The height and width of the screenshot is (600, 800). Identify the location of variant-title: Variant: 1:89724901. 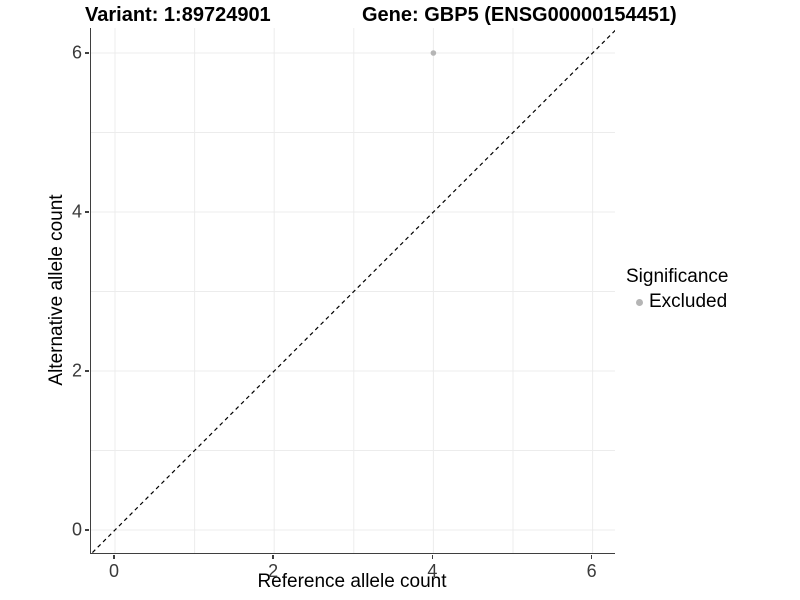
(178, 15).